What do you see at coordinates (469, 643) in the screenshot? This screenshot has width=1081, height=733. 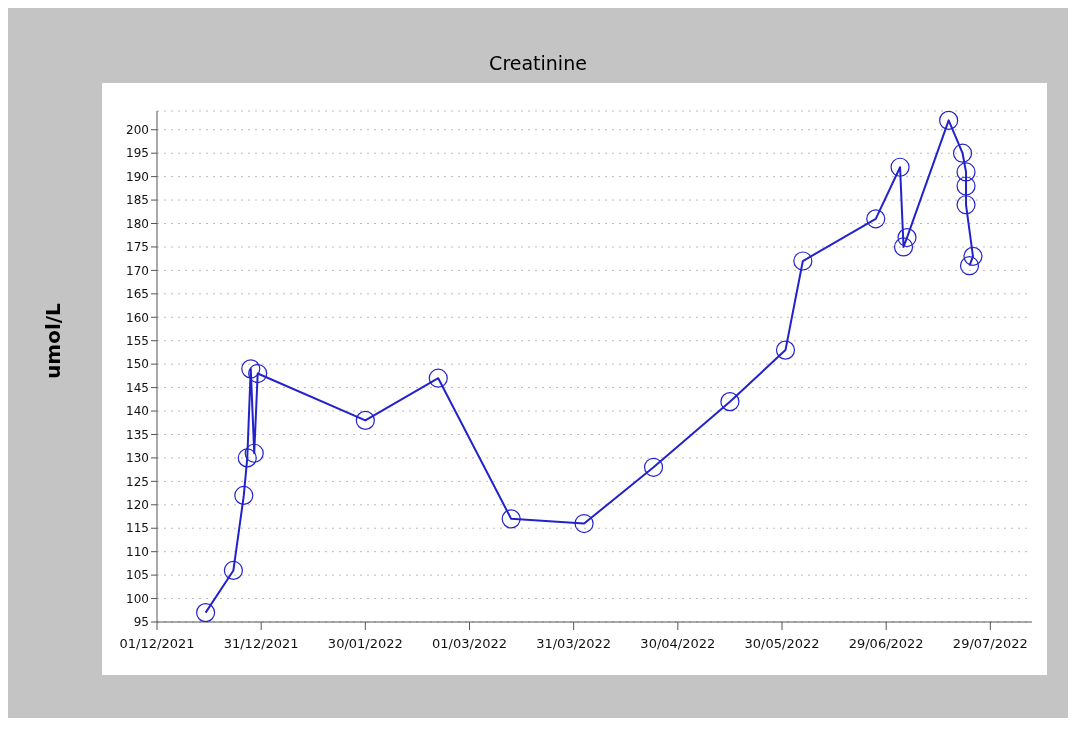 I see `x-tick-label: 01/03/2022` at bounding box center [469, 643].